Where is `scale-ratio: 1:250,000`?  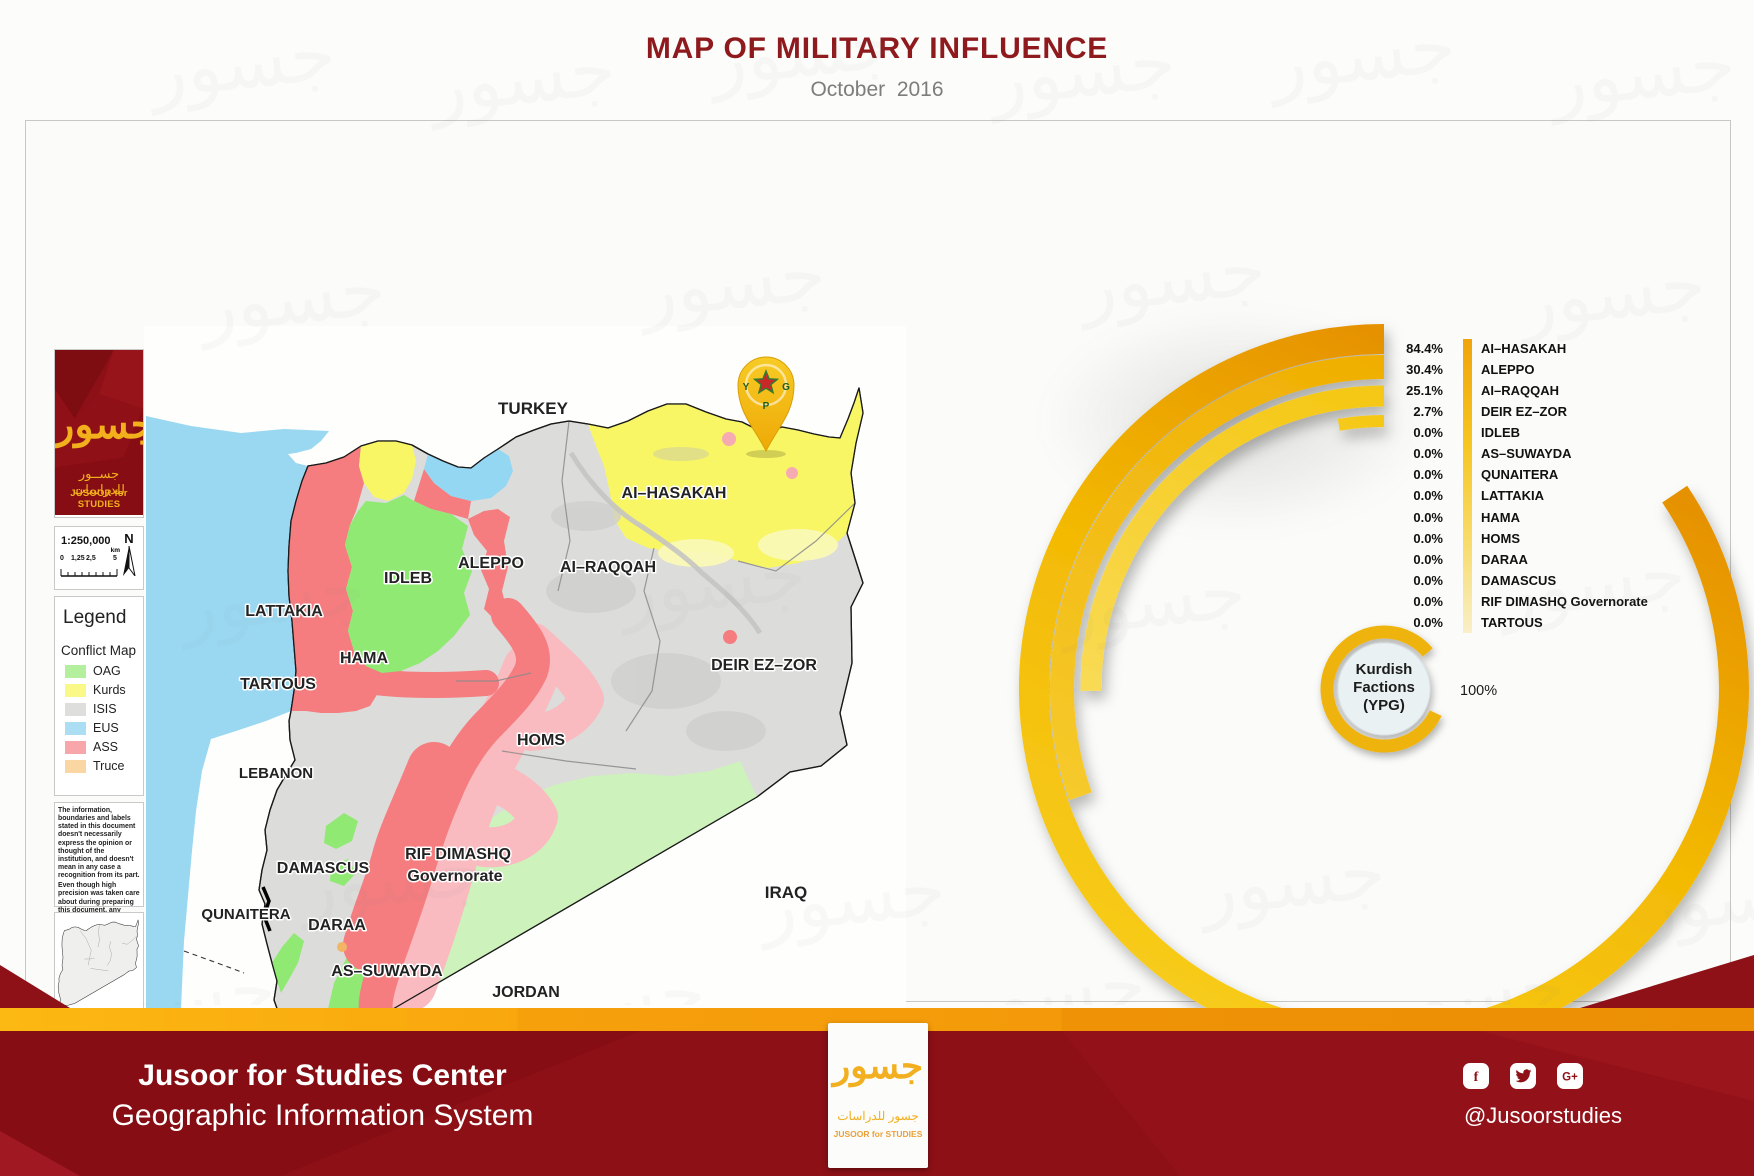
scale-ratio: 1:250,000 is located at coordinates (86, 541).